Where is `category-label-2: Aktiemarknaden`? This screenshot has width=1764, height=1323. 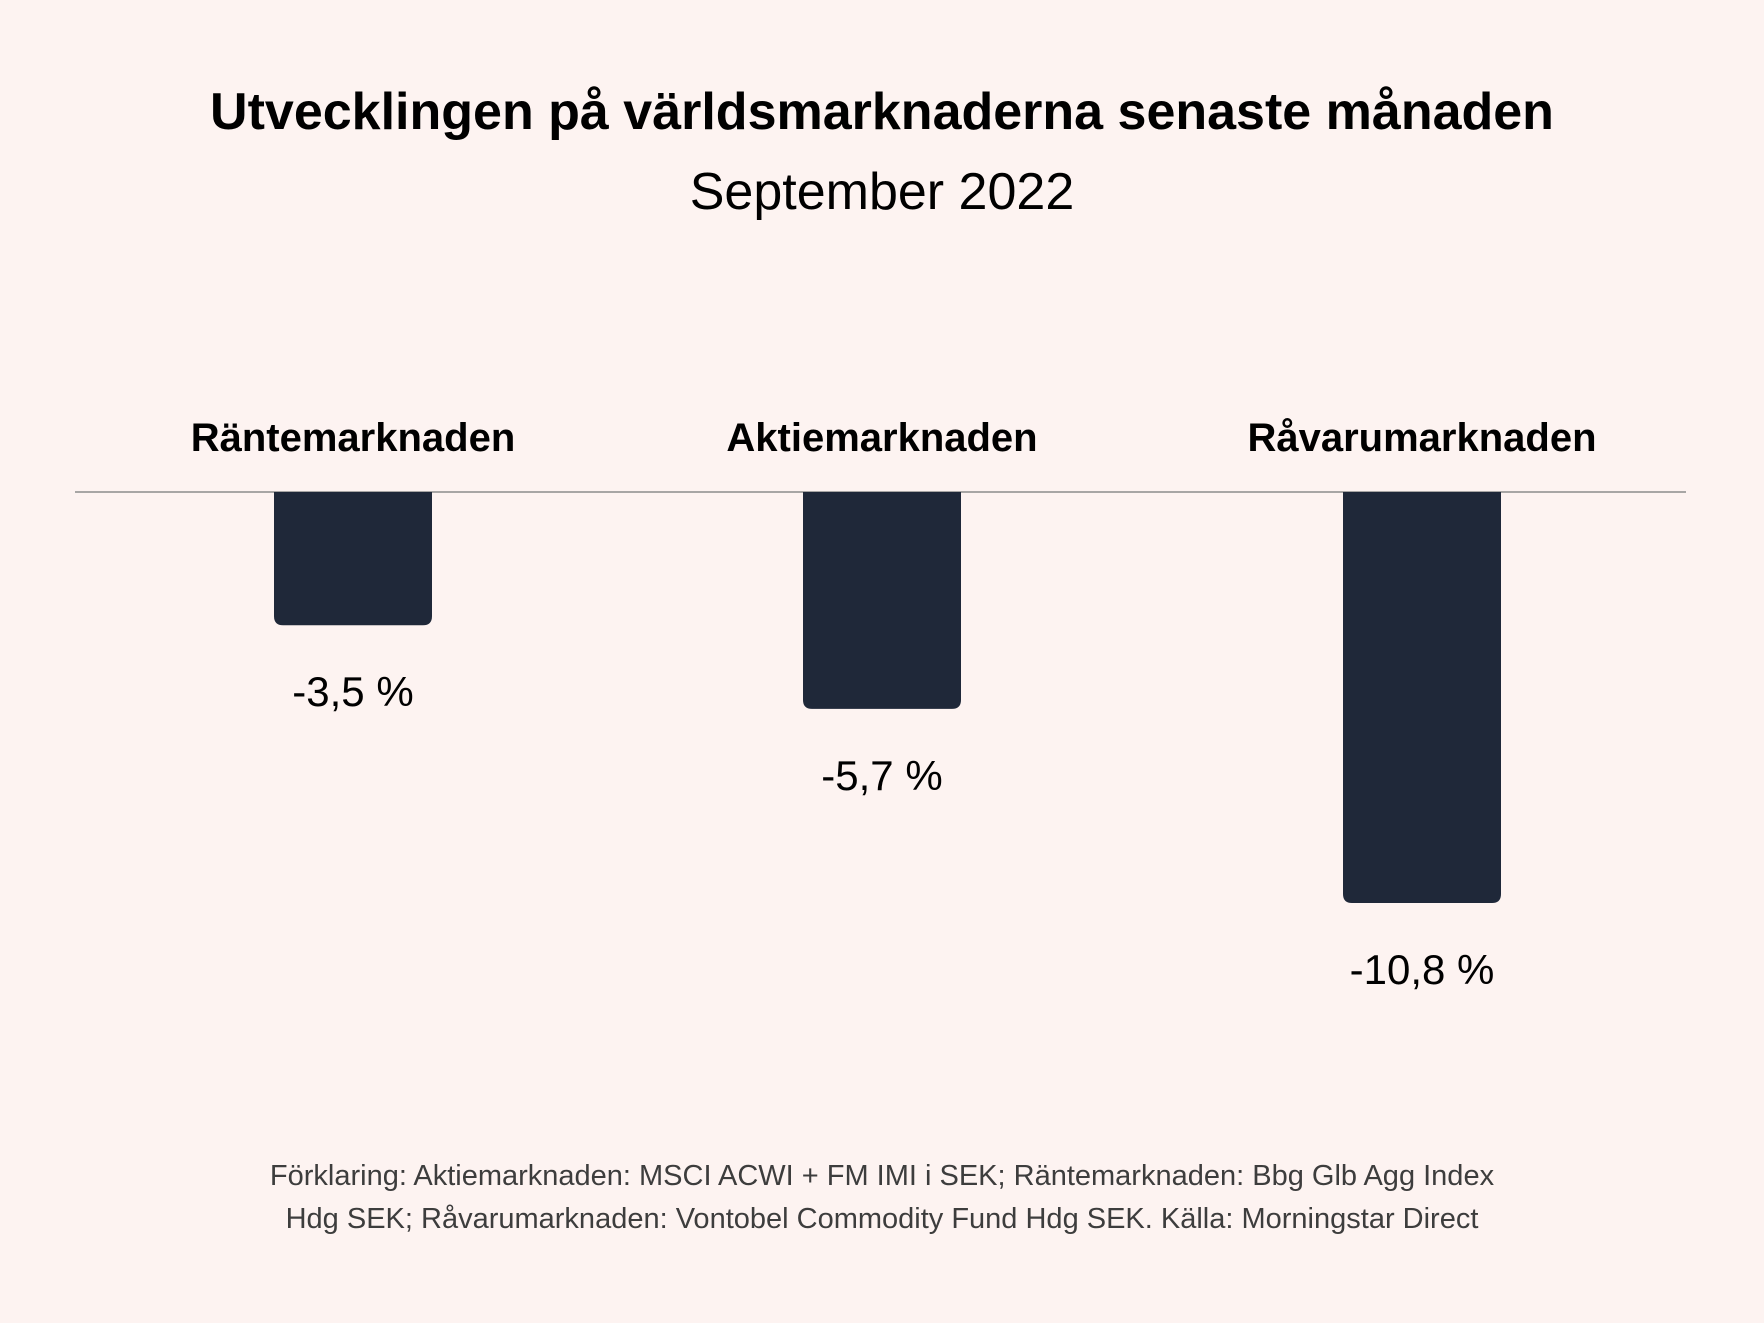
category-label-2: Aktiemarknaden is located at coordinates (881, 438).